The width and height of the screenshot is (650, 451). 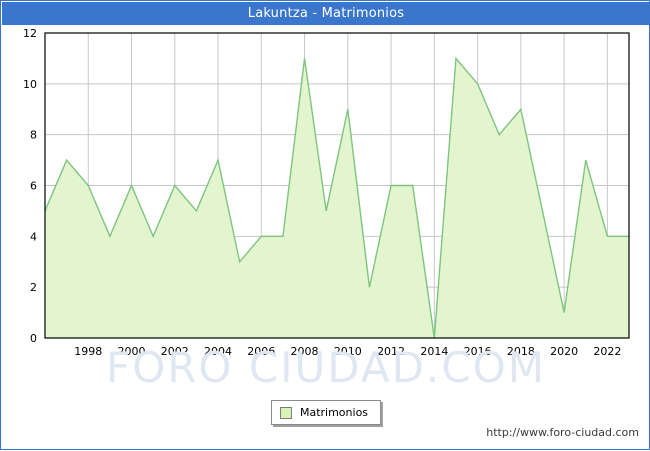 What do you see at coordinates (33, 236) in the screenshot?
I see `y-tick-label: 4` at bounding box center [33, 236].